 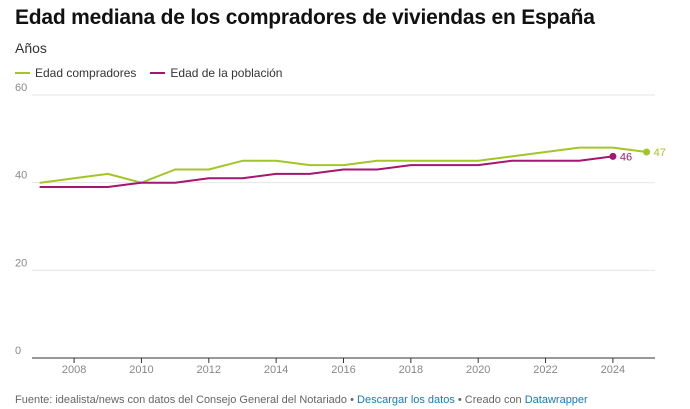 What do you see at coordinates (21, 263) in the screenshot?
I see `y-tick-label: 20` at bounding box center [21, 263].